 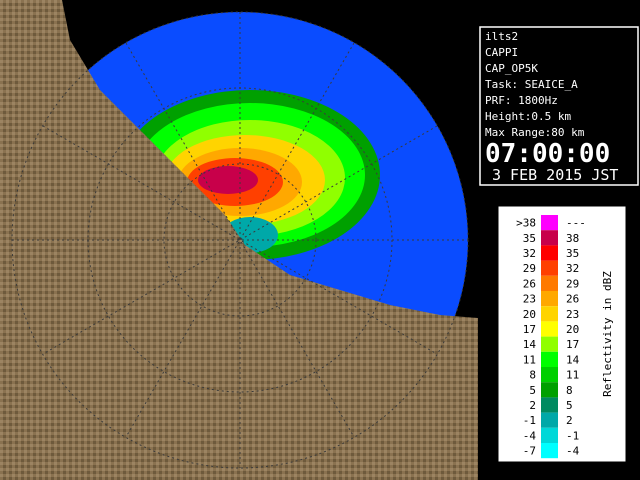 What do you see at coordinates (572, 238) in the screenshot?
I see `legend-high: 38` at bounding box center [572, 238].